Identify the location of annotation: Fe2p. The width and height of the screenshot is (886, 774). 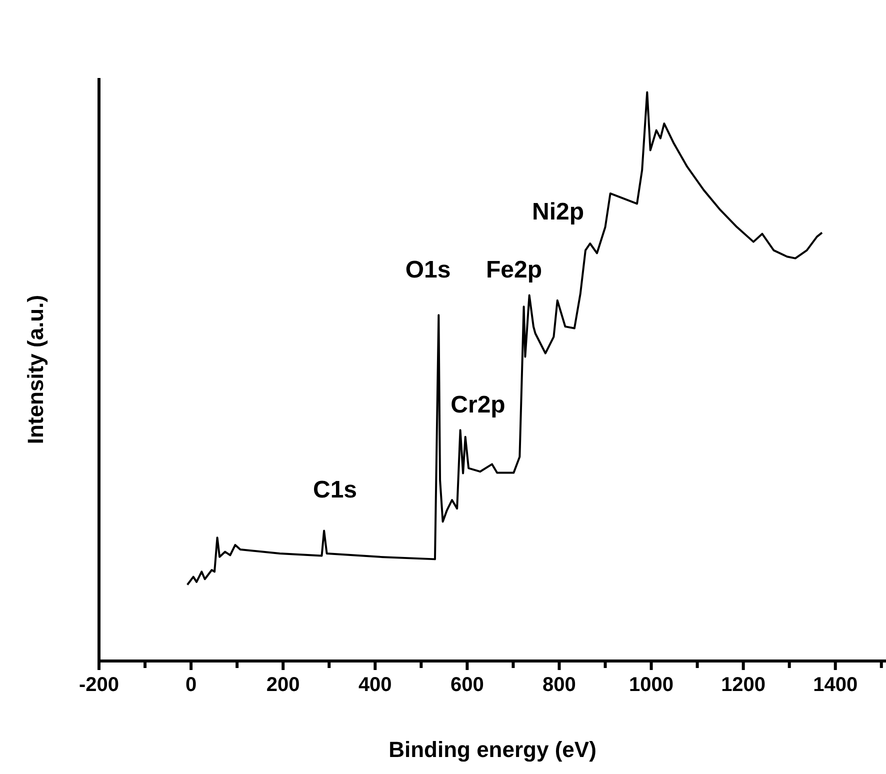
(514, 270).